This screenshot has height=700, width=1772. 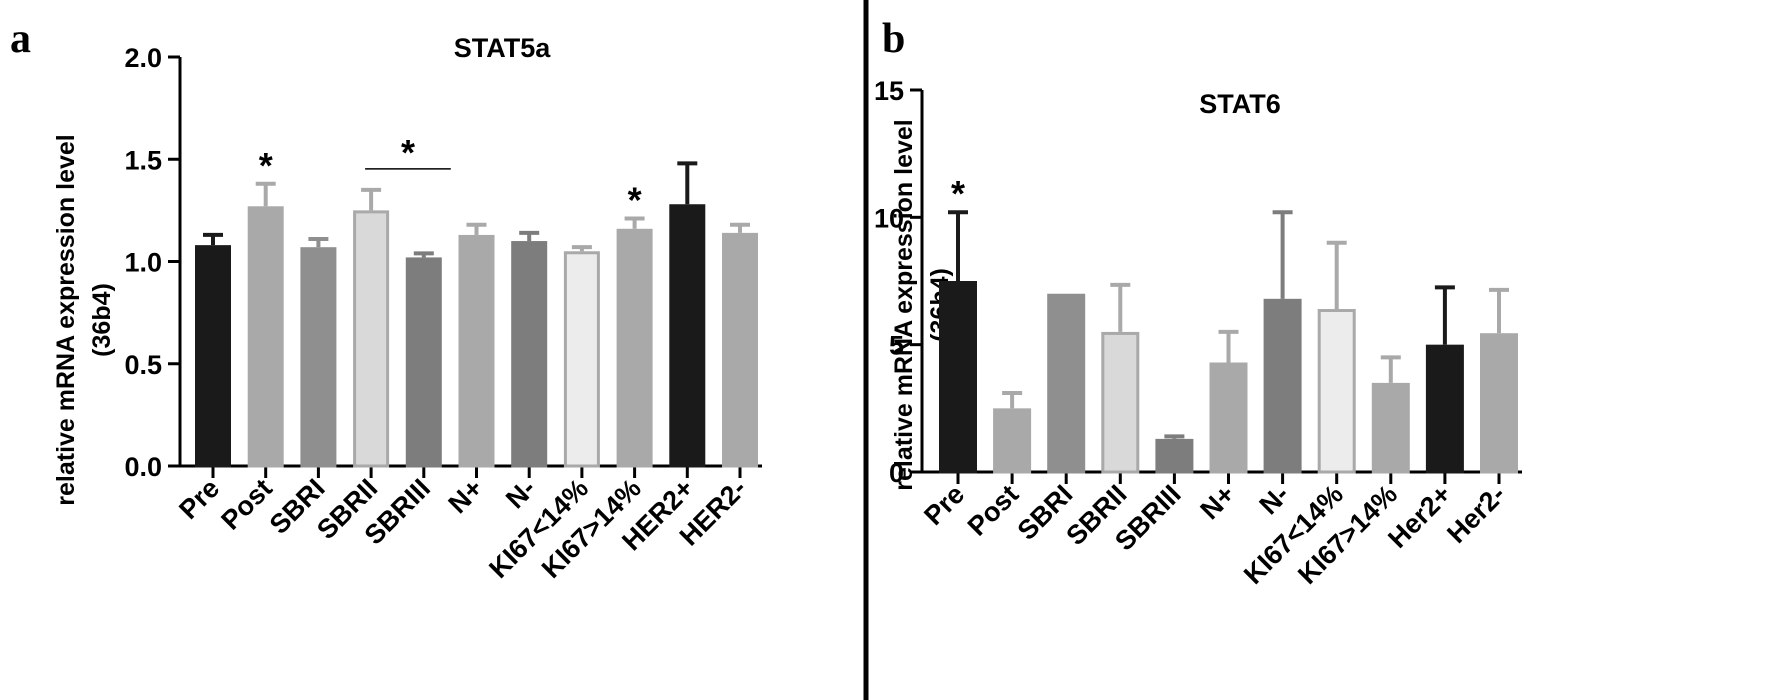 I want to click on y-axis-label-a: relative mRNA expression level, so click(x=66, y=319).